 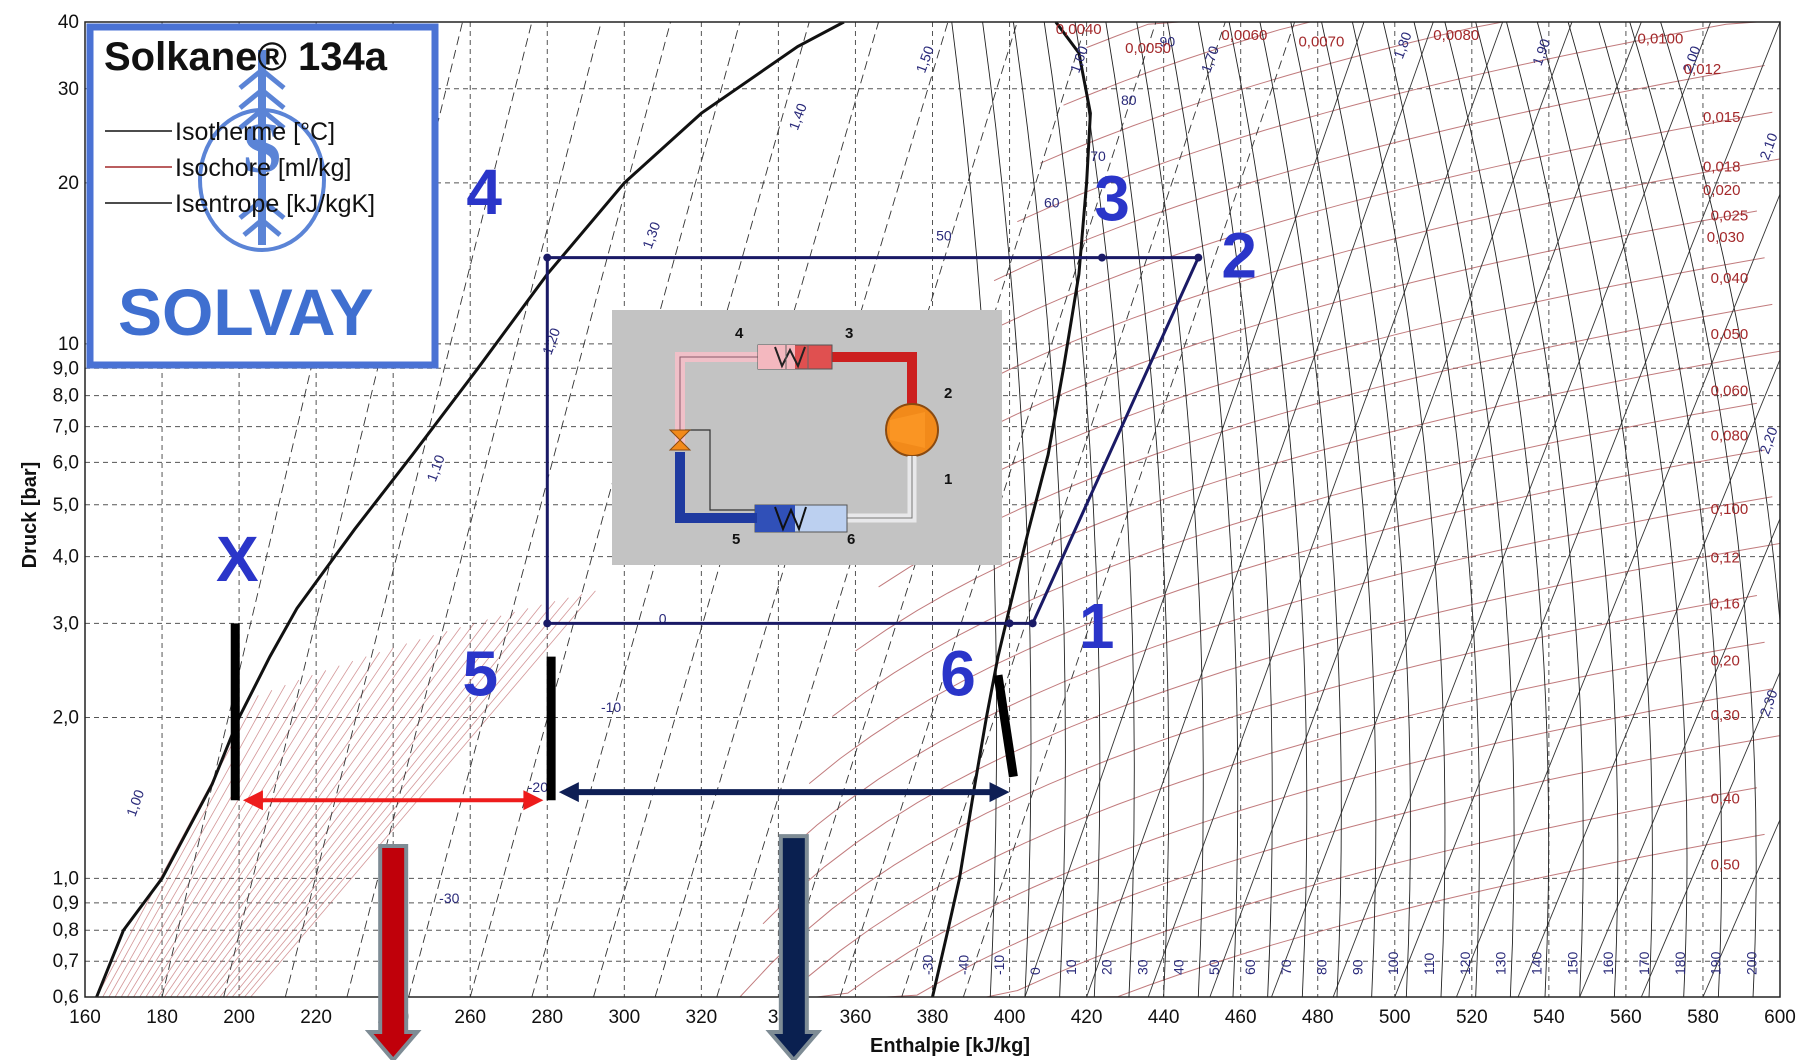 What do you see at coordinates (1456, 35) in the screenshot?
I see `isochore-label: 0,0080` at bounding box center [1456, 35].